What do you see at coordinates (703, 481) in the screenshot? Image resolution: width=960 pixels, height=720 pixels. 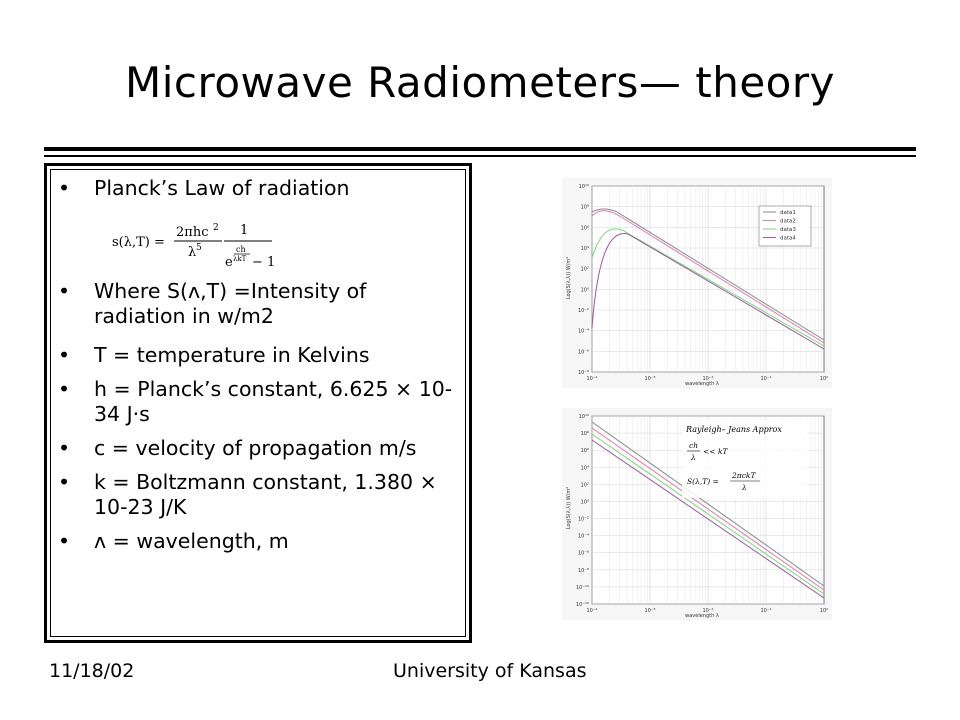 I see `annotation-eq-lhs: S(λ,T) =` at bounding box center [703, 481].